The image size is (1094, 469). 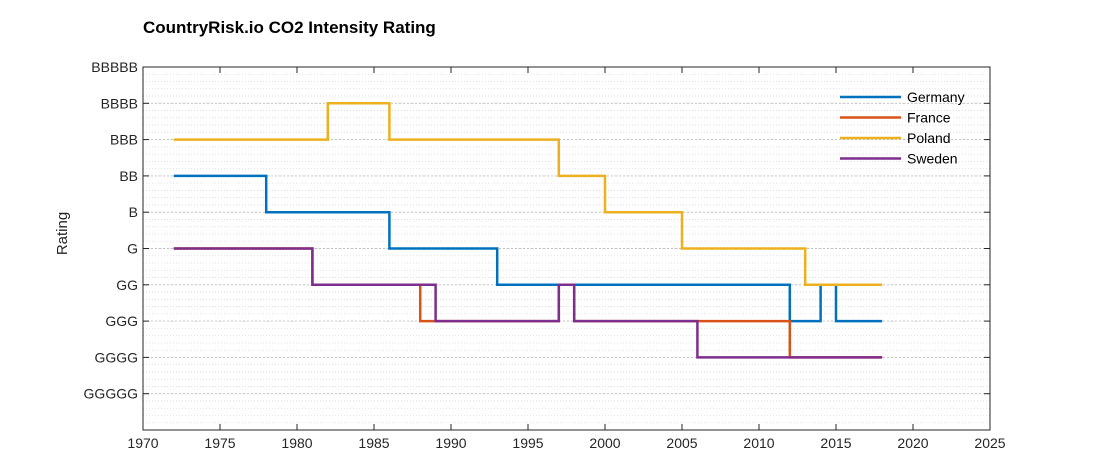 What do you see at coordinates (929, 118) in the screenshot?
I see `legend-label-france: France` at bounding box center [929, 118].